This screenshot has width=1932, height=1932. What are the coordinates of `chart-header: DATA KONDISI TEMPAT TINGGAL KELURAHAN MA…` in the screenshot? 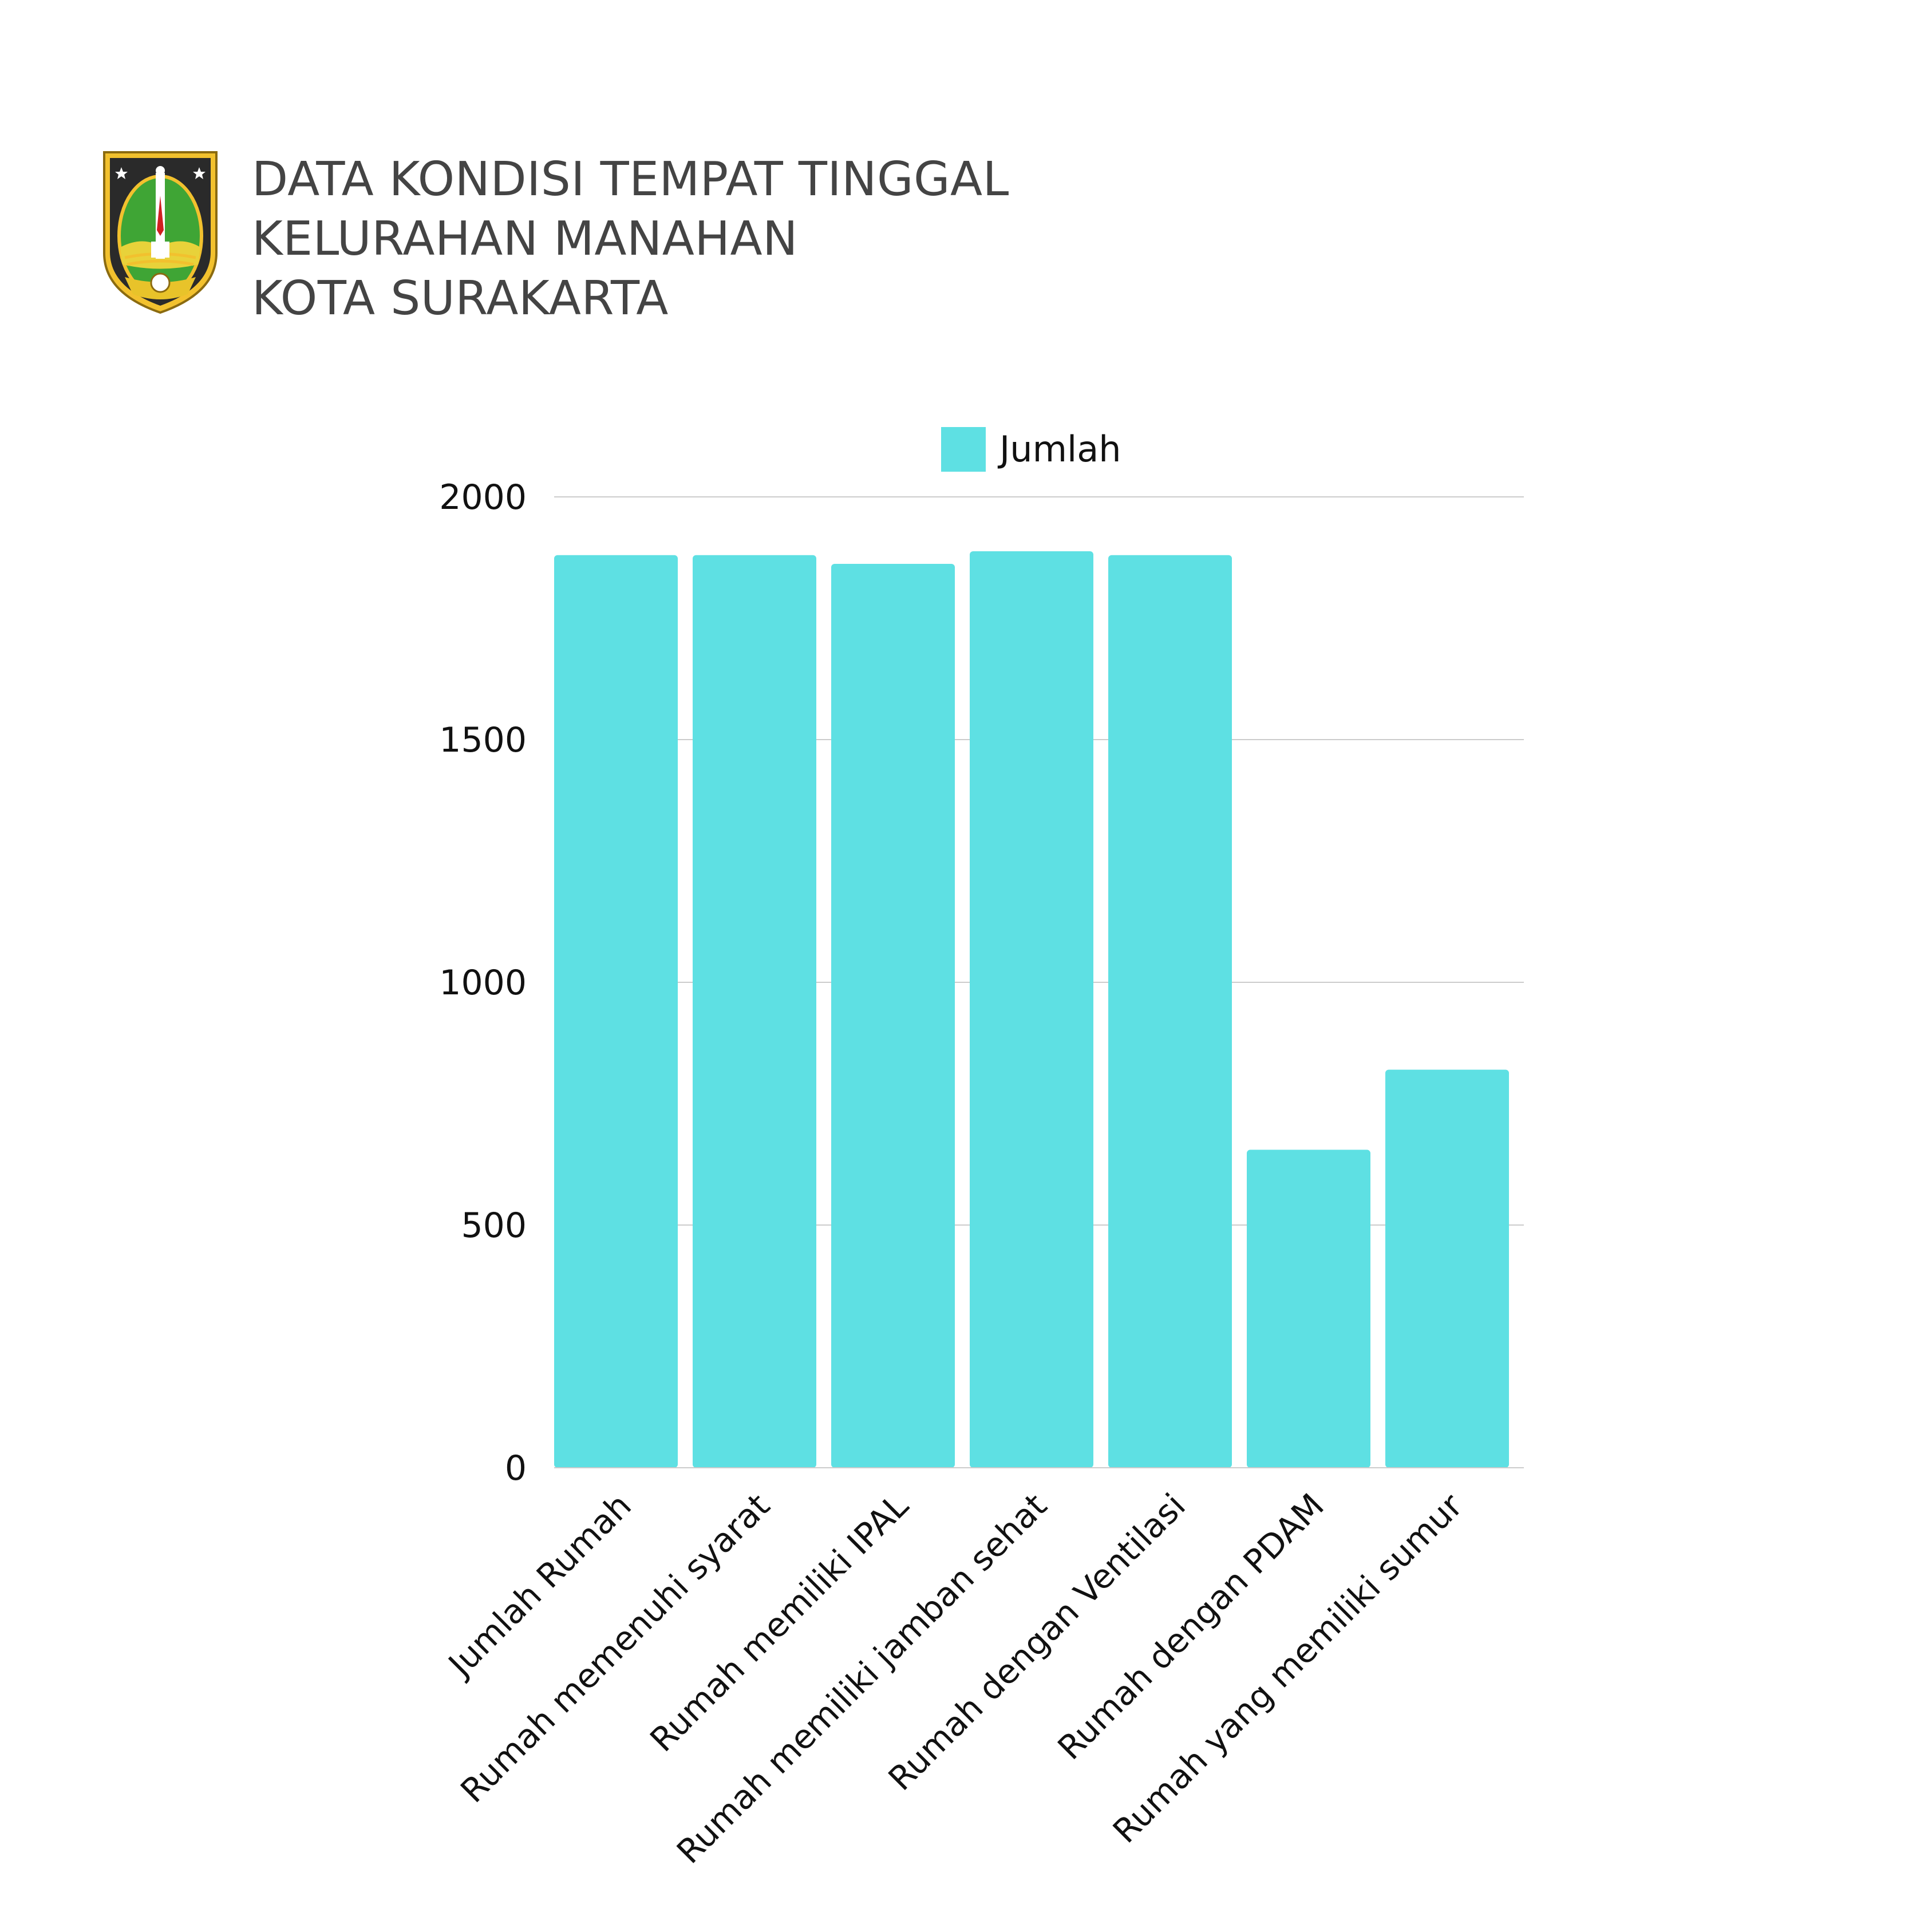 It's located at (555, 239).